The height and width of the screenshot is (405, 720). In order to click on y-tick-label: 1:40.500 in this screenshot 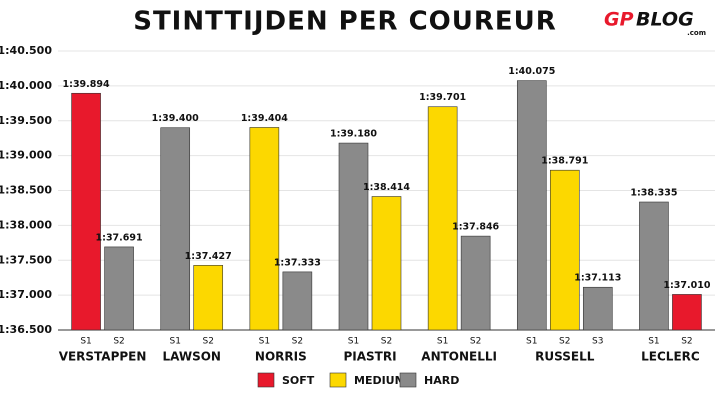, I will do `click(26, 50)`.